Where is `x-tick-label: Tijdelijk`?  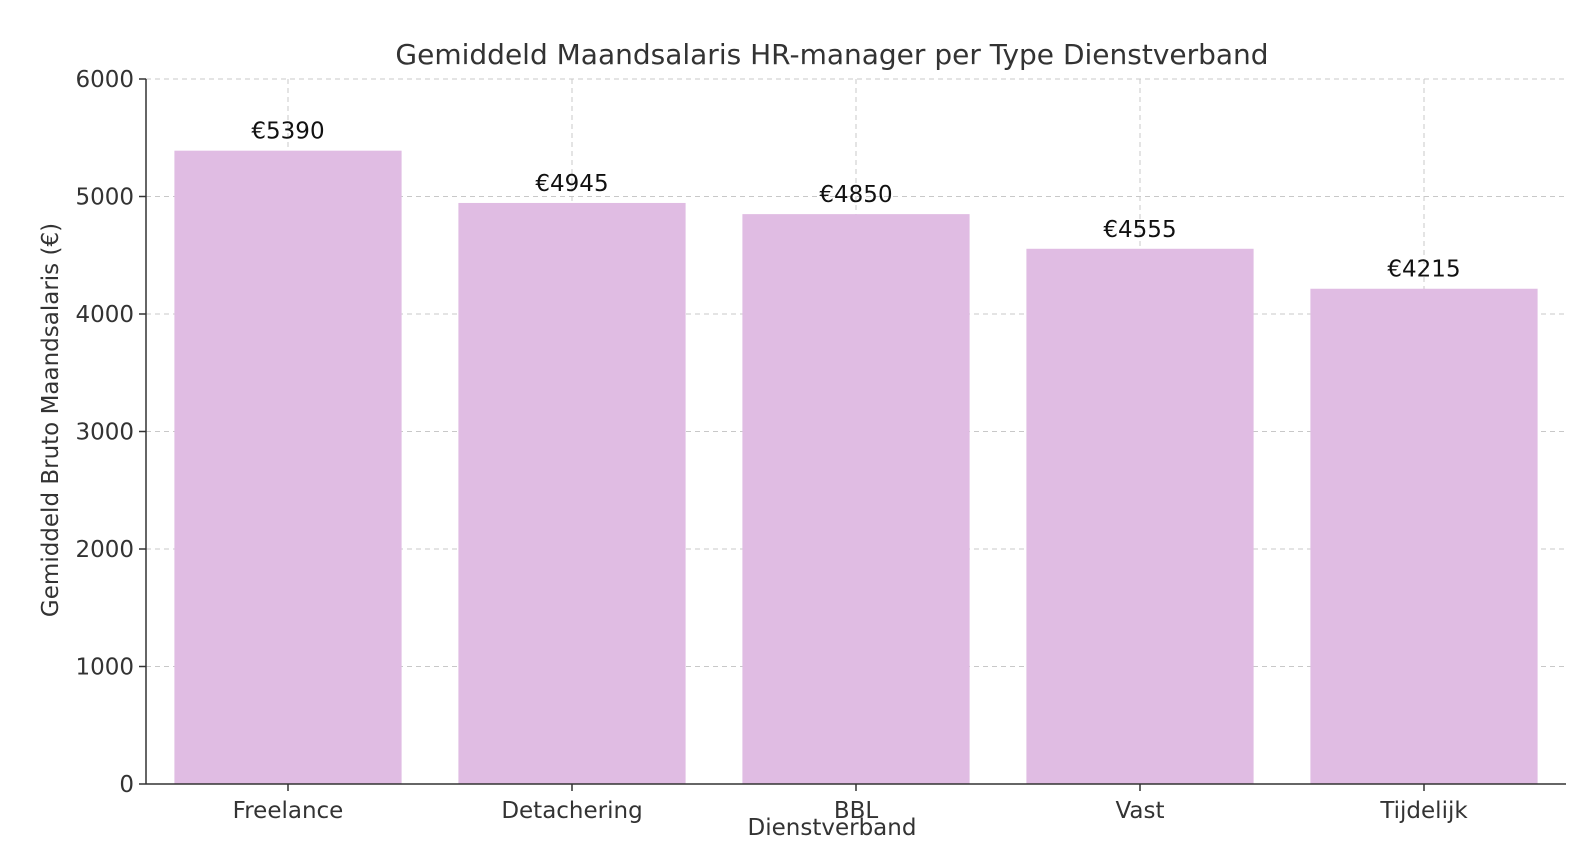 x-tick-label: Tijdelijk is located at coordinates (1423, 811).